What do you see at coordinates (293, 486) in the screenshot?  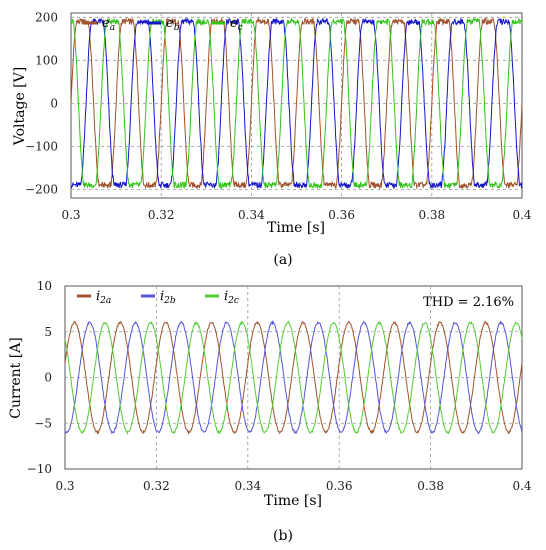 I see `x-tick-labels-b: 0.3 0.32 0.34 0.36 0.38 0.4` at bounding box center [293, 486].